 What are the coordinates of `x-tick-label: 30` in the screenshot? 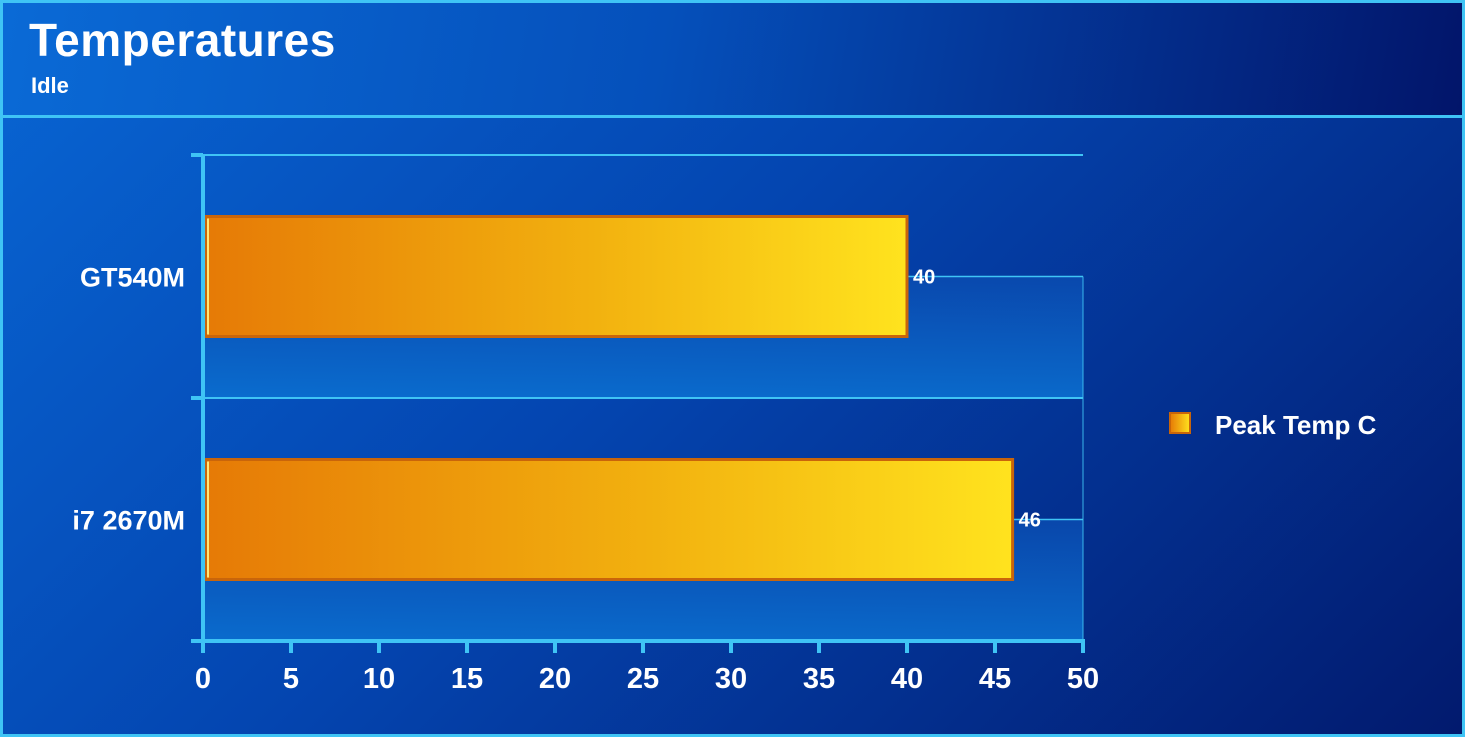 It's located at (731, 679).